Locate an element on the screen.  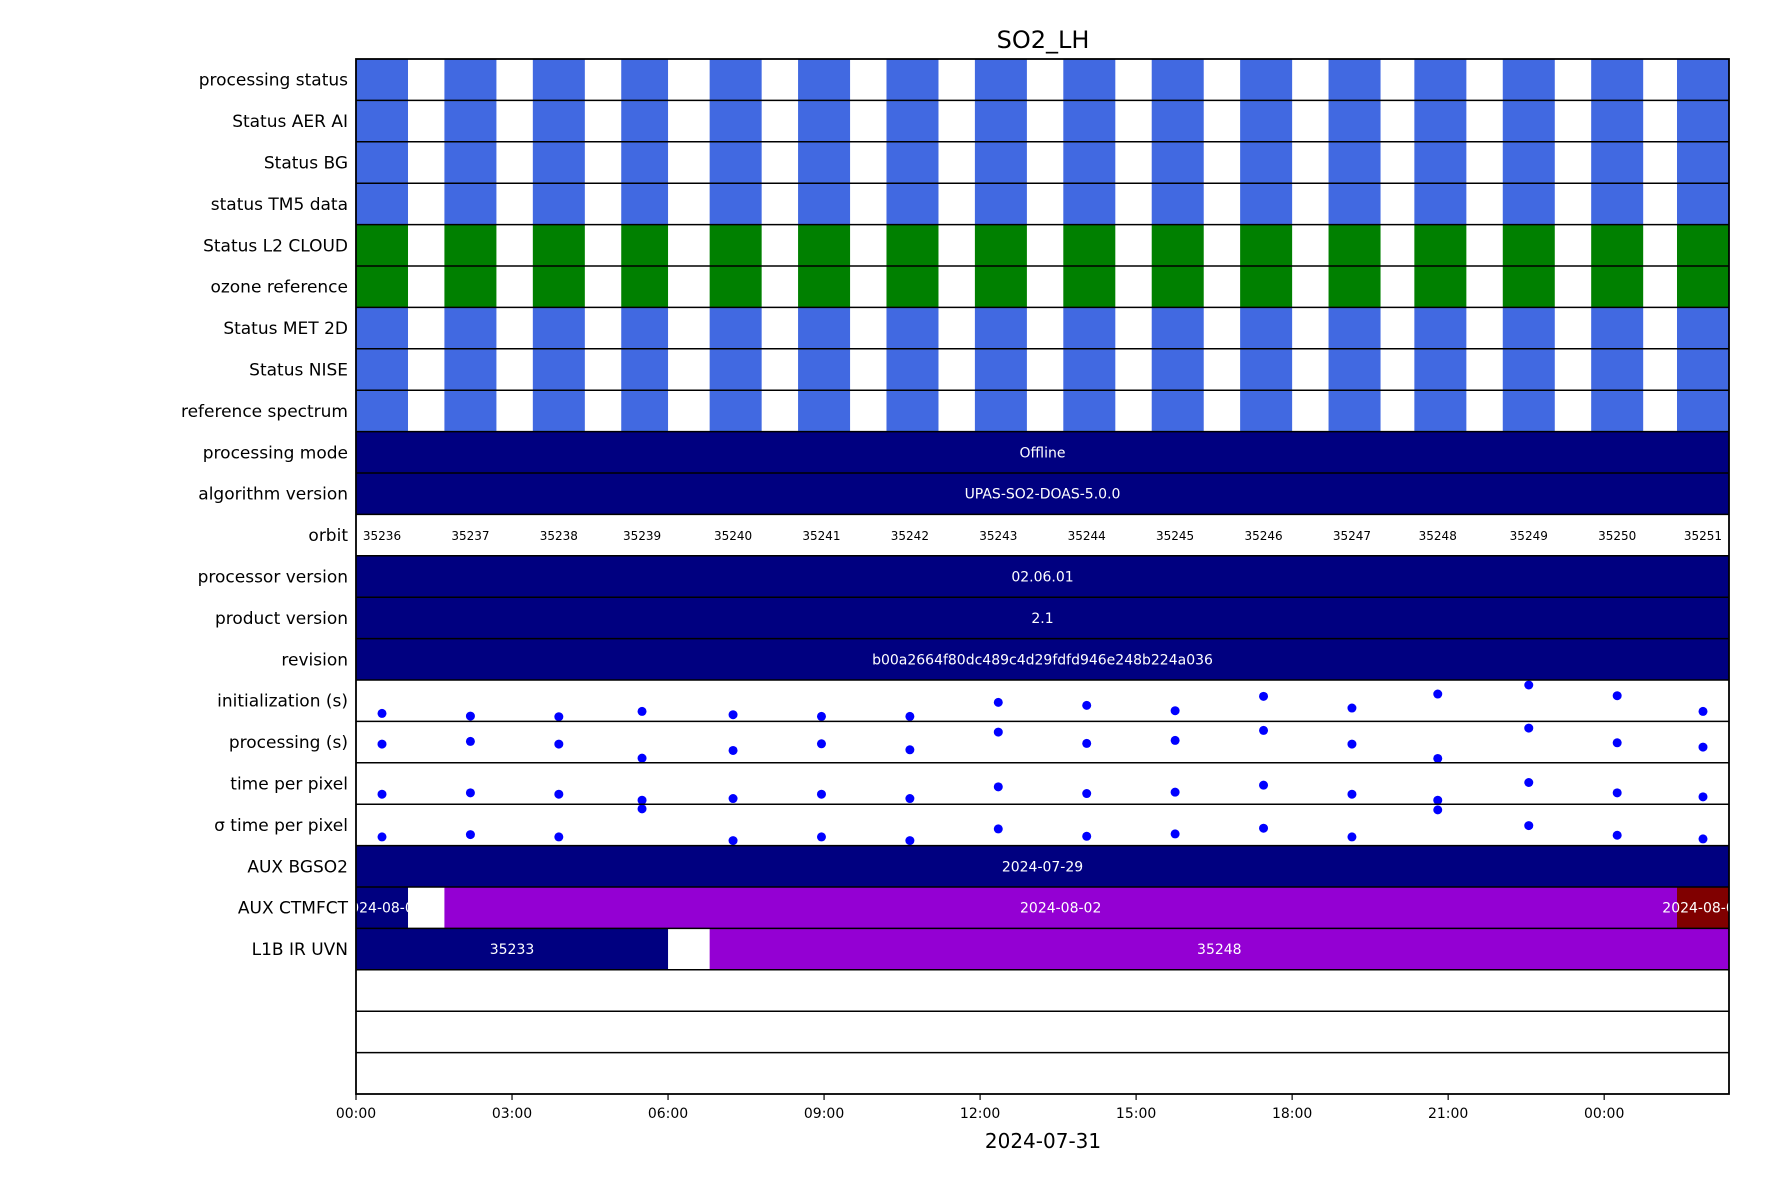
orbit-number: 35248 is located at coordinates (1438, 536).